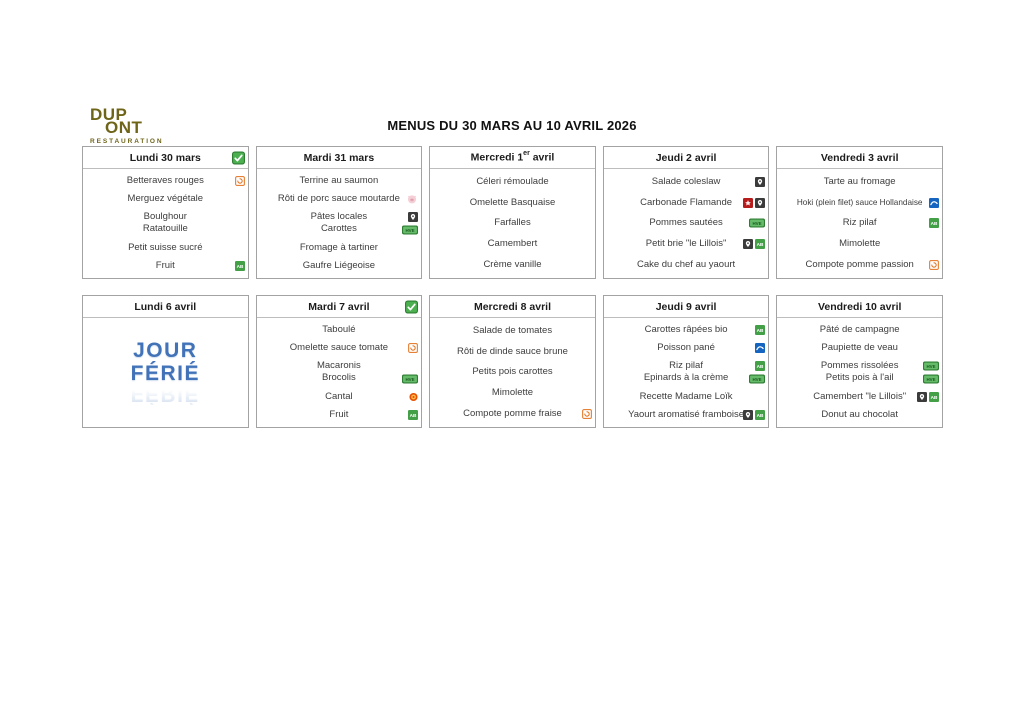  I want to click on menu-item-label: Epinards à la crème, so click(686, 378).